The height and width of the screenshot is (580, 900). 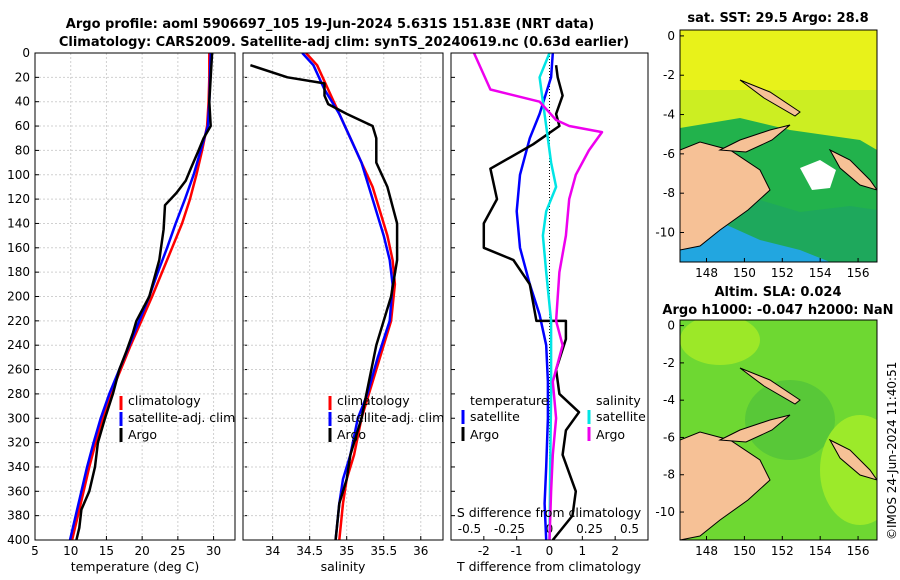 I want to click on sla-land-new-britain, so click(x=754, y=428).